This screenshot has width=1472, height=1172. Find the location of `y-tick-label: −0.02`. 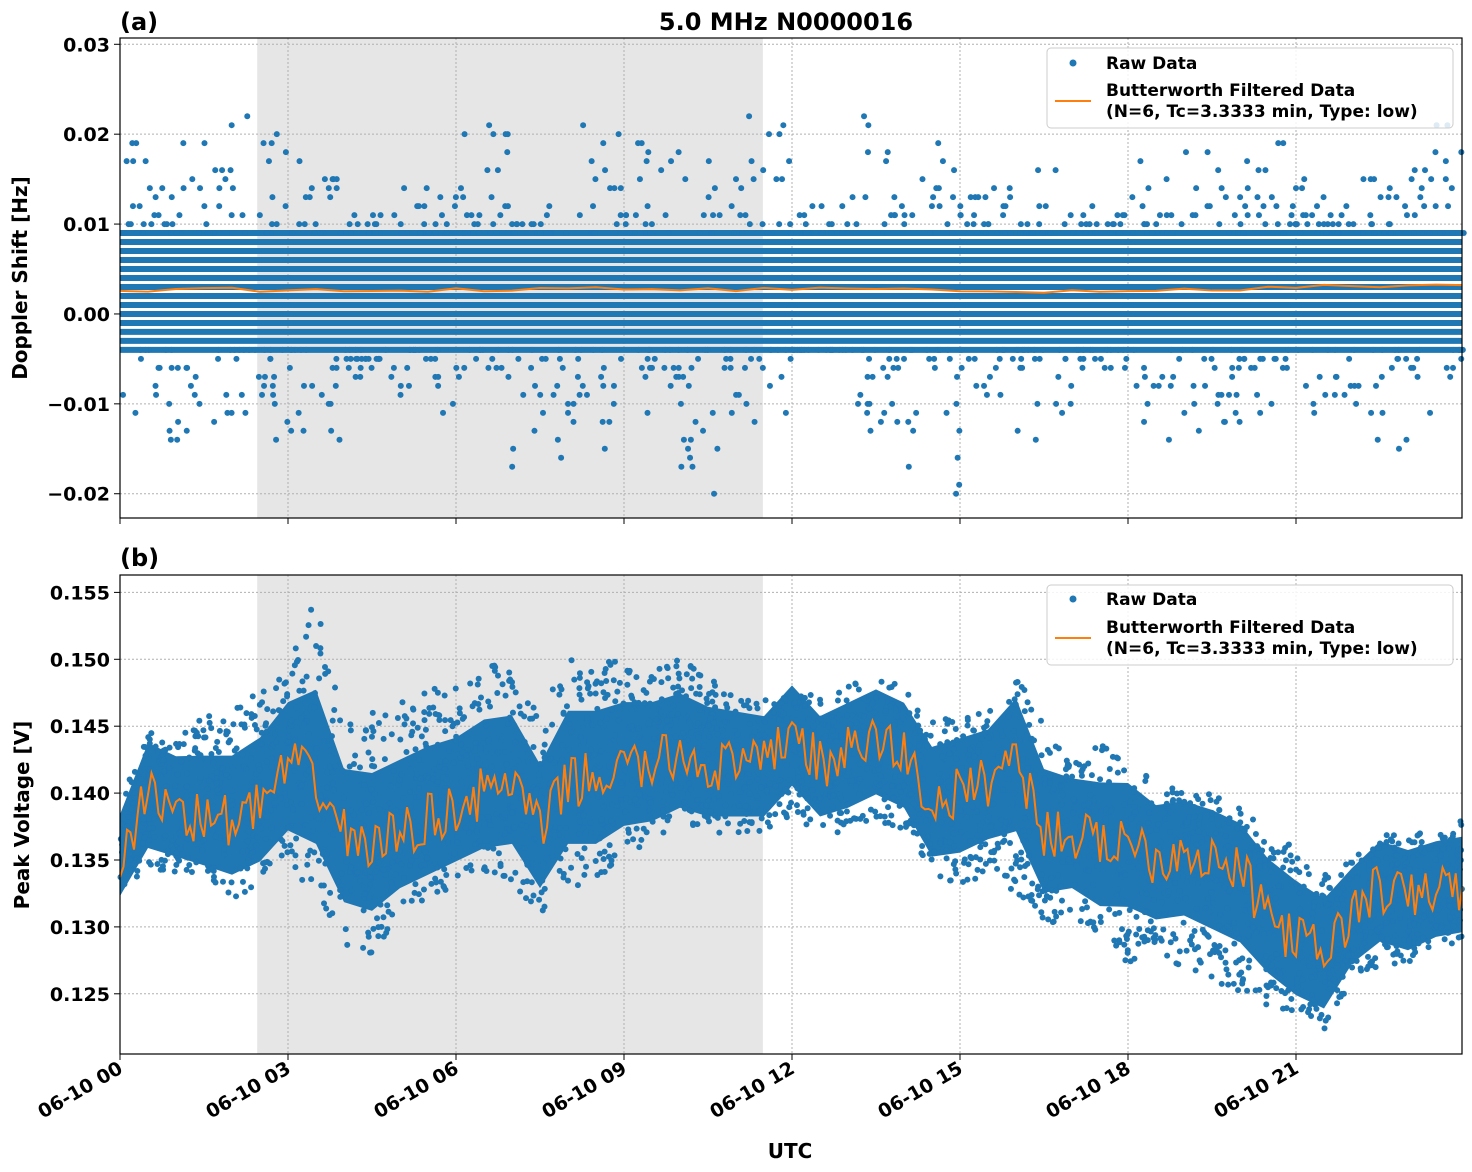

y-tick-label: −0.02 is located at coordinates (78, 495).